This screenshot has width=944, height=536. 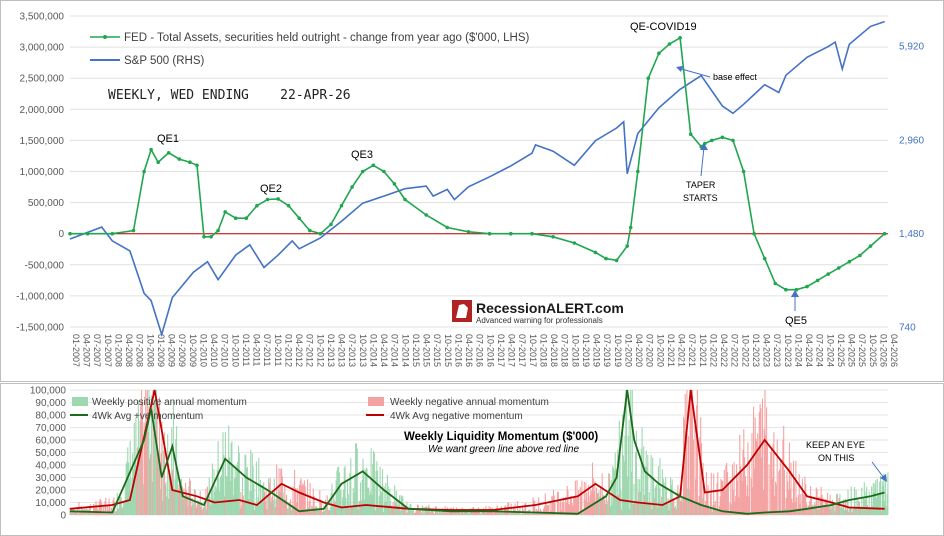 What do you see at coordinates (310, 350) in the screenshot?
I see `x-tick-label: 07-2012` at bounding box center [310, 350].